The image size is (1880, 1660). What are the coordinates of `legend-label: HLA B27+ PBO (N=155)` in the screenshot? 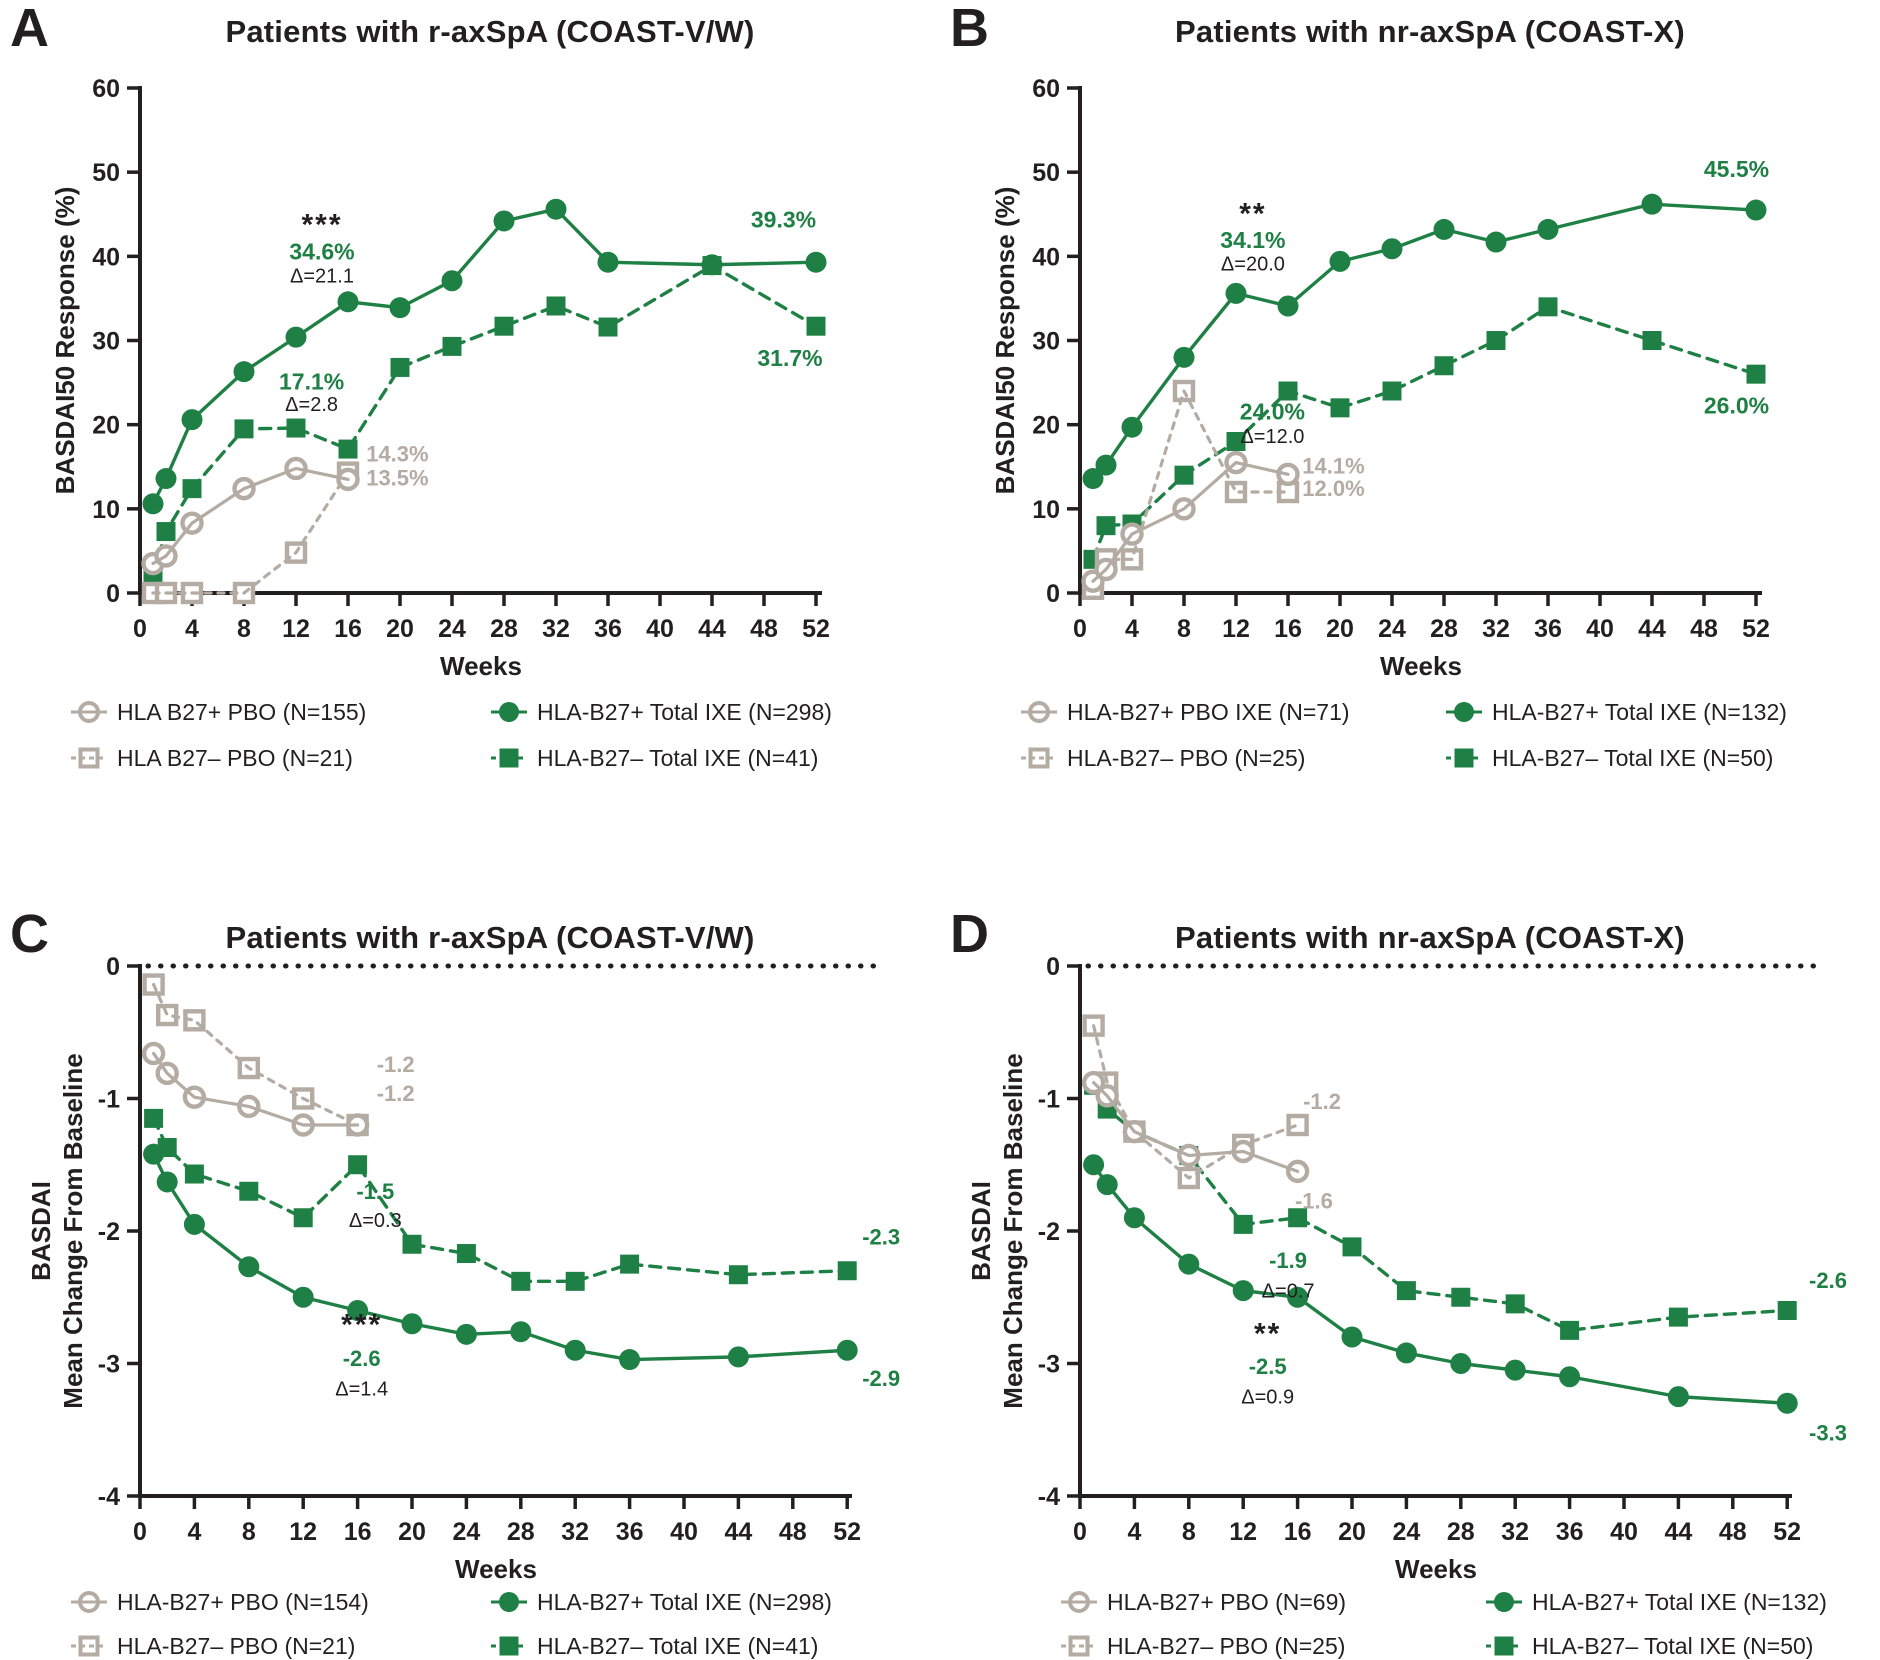 It's located at (242, 711).